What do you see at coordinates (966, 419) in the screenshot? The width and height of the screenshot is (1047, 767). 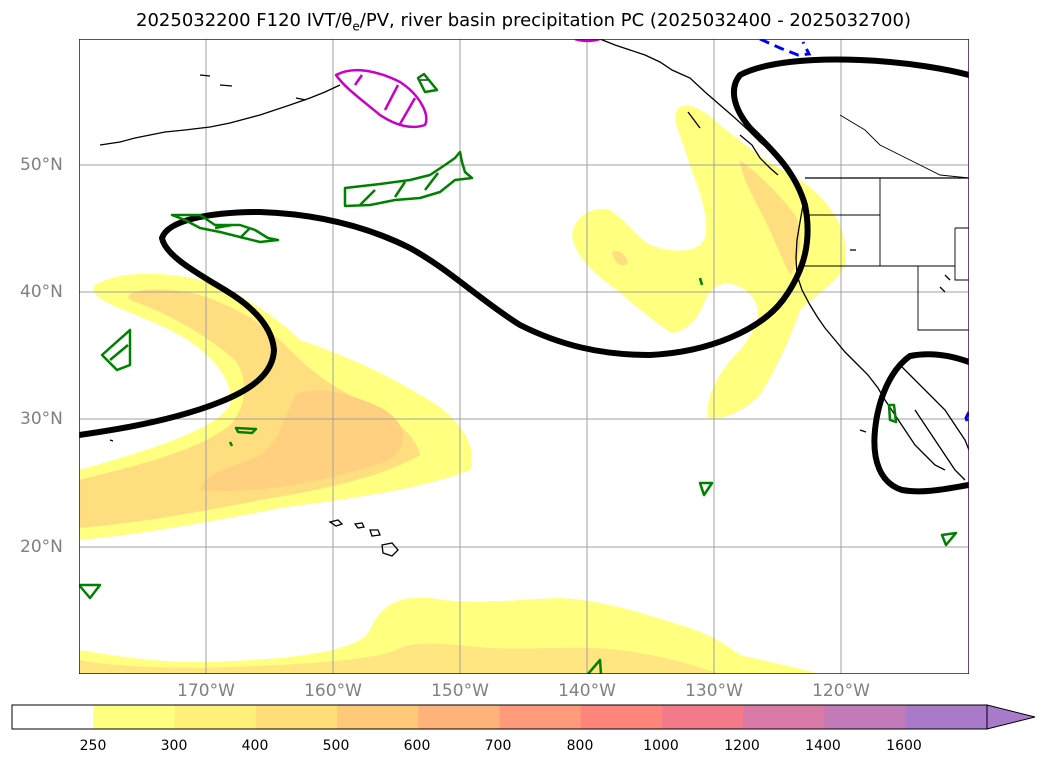 I see `dashed-contour-east` at bounding box center [966, 419].